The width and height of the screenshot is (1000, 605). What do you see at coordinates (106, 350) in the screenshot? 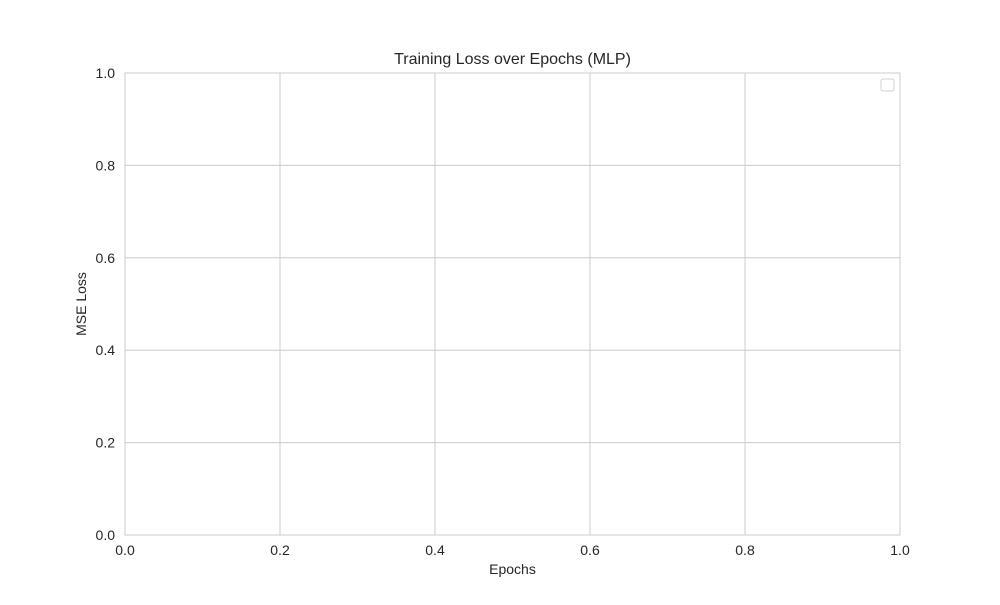
I see `y-tick-label: 0.4` at bounding box center [106, 350].